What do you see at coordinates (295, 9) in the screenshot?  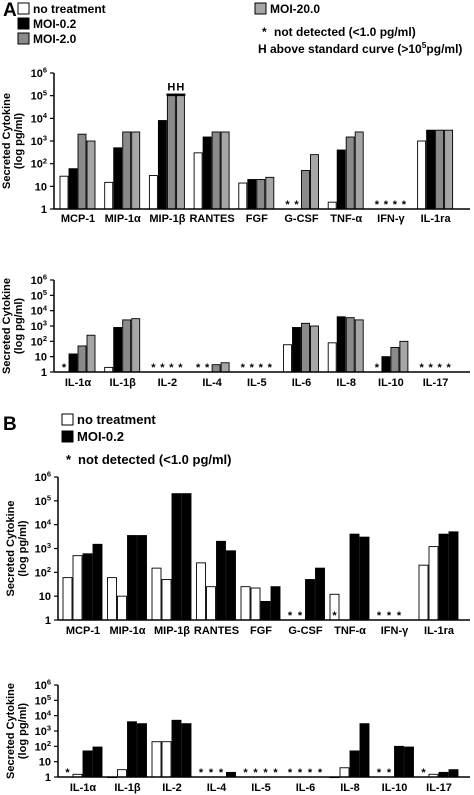 I see `legend-label: MOI-20.0` at bounding box center [295, 9].